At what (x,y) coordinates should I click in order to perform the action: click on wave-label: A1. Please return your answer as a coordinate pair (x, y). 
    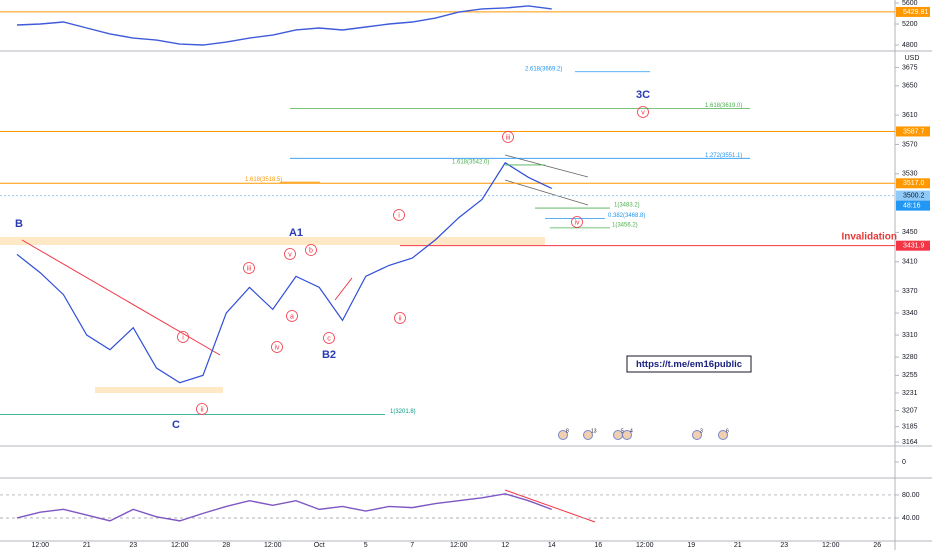
    Looking at the image, I should click on (296, 233).